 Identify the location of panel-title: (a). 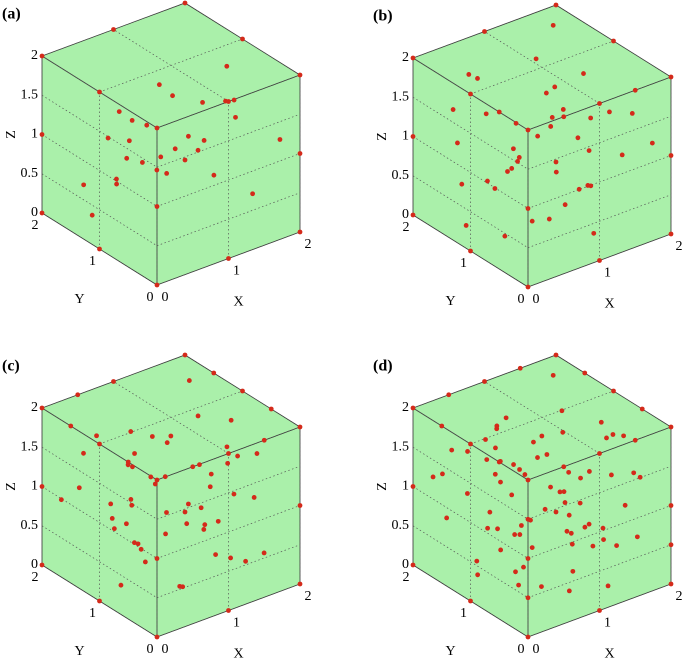
(11, 14).